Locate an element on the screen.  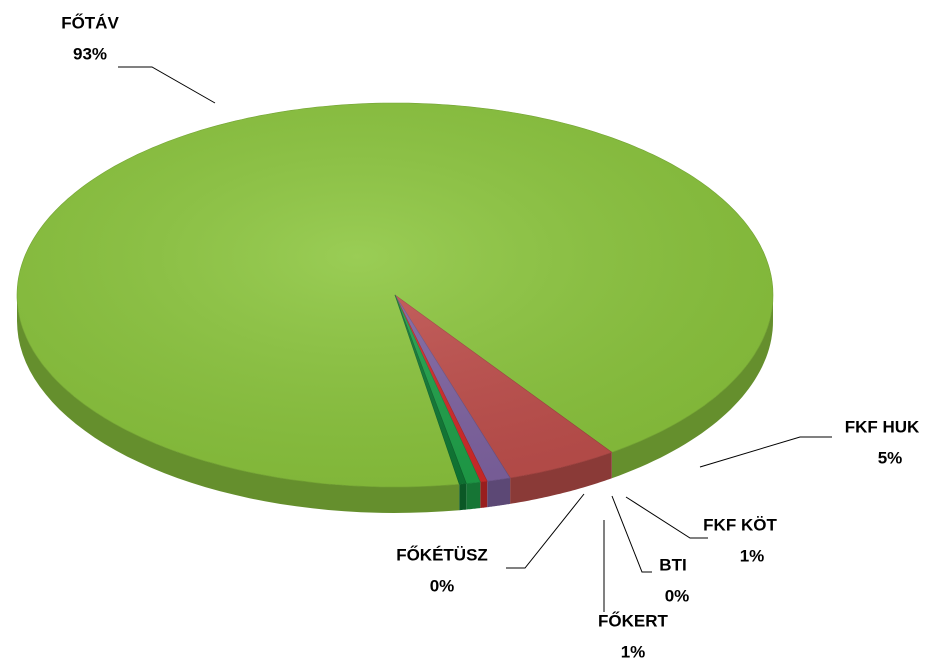
value-label: 93% is located at coordinates (90, 53).